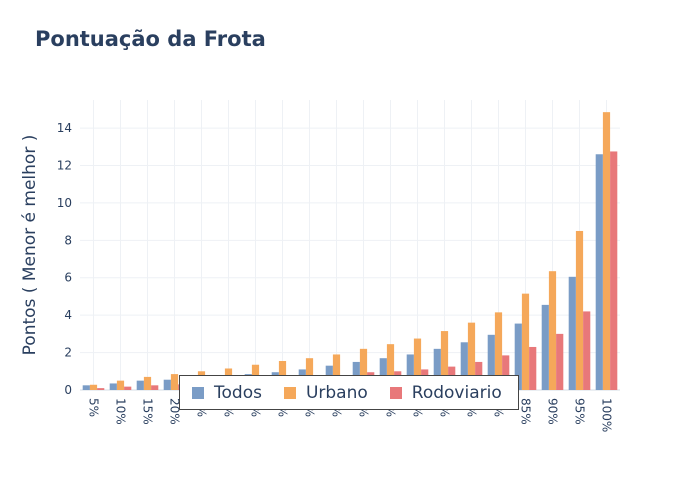 Image resolution: width=700 pixels, height=500 pixels. Describe the element at coordinates (64, 128) in the screenshot. I see `y-tick-label: 14` at that location.